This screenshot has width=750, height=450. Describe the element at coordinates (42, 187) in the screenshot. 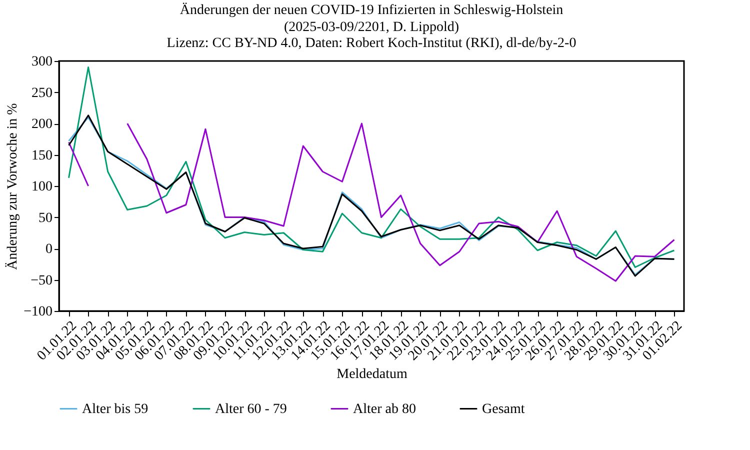

I see `y-tick-label: 100` at that location.